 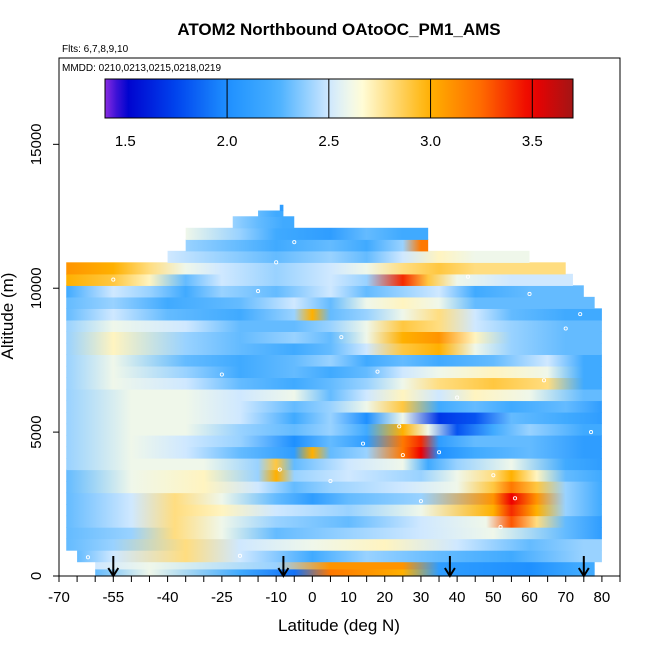 I want to click on x-axis-label: Latitude (deg N), so click(x=339, y=625).